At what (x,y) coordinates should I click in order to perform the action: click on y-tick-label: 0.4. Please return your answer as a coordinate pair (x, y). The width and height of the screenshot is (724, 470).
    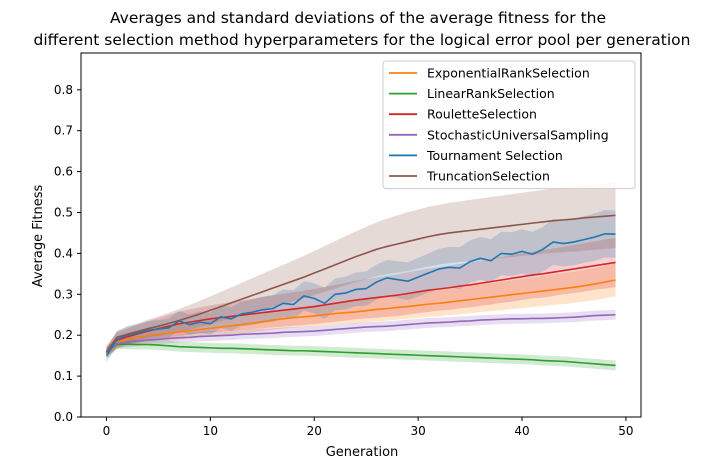
    Looking at the image, I should click on (63, 253).